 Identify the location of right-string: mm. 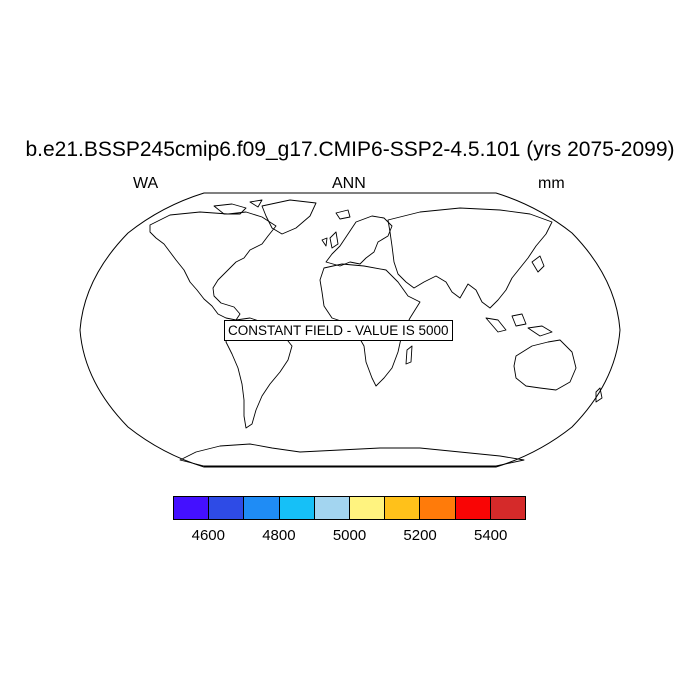
(551, 183).